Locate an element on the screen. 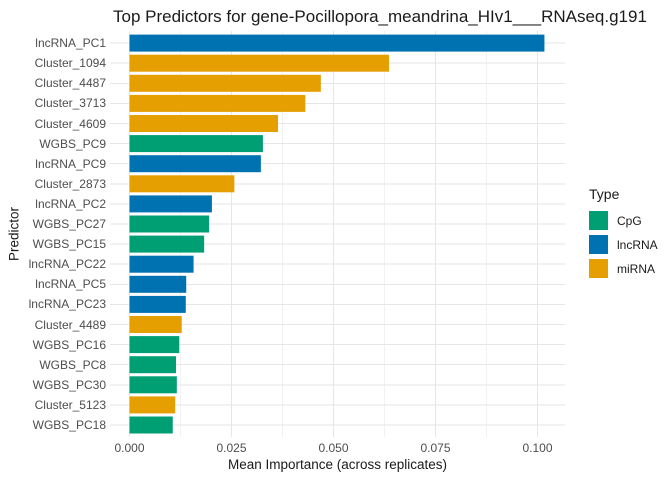  y-tick-label: lncRNA_PC9 is located at coordinates (70, 163).